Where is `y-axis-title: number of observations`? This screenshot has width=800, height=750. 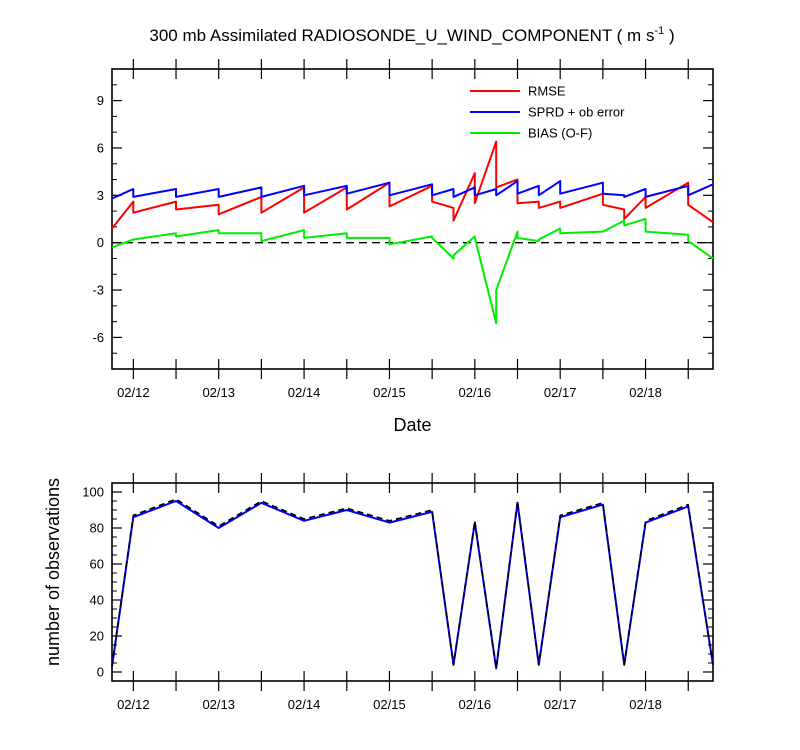
y-axis-title: number of observations is located at coordinates (53, 572).